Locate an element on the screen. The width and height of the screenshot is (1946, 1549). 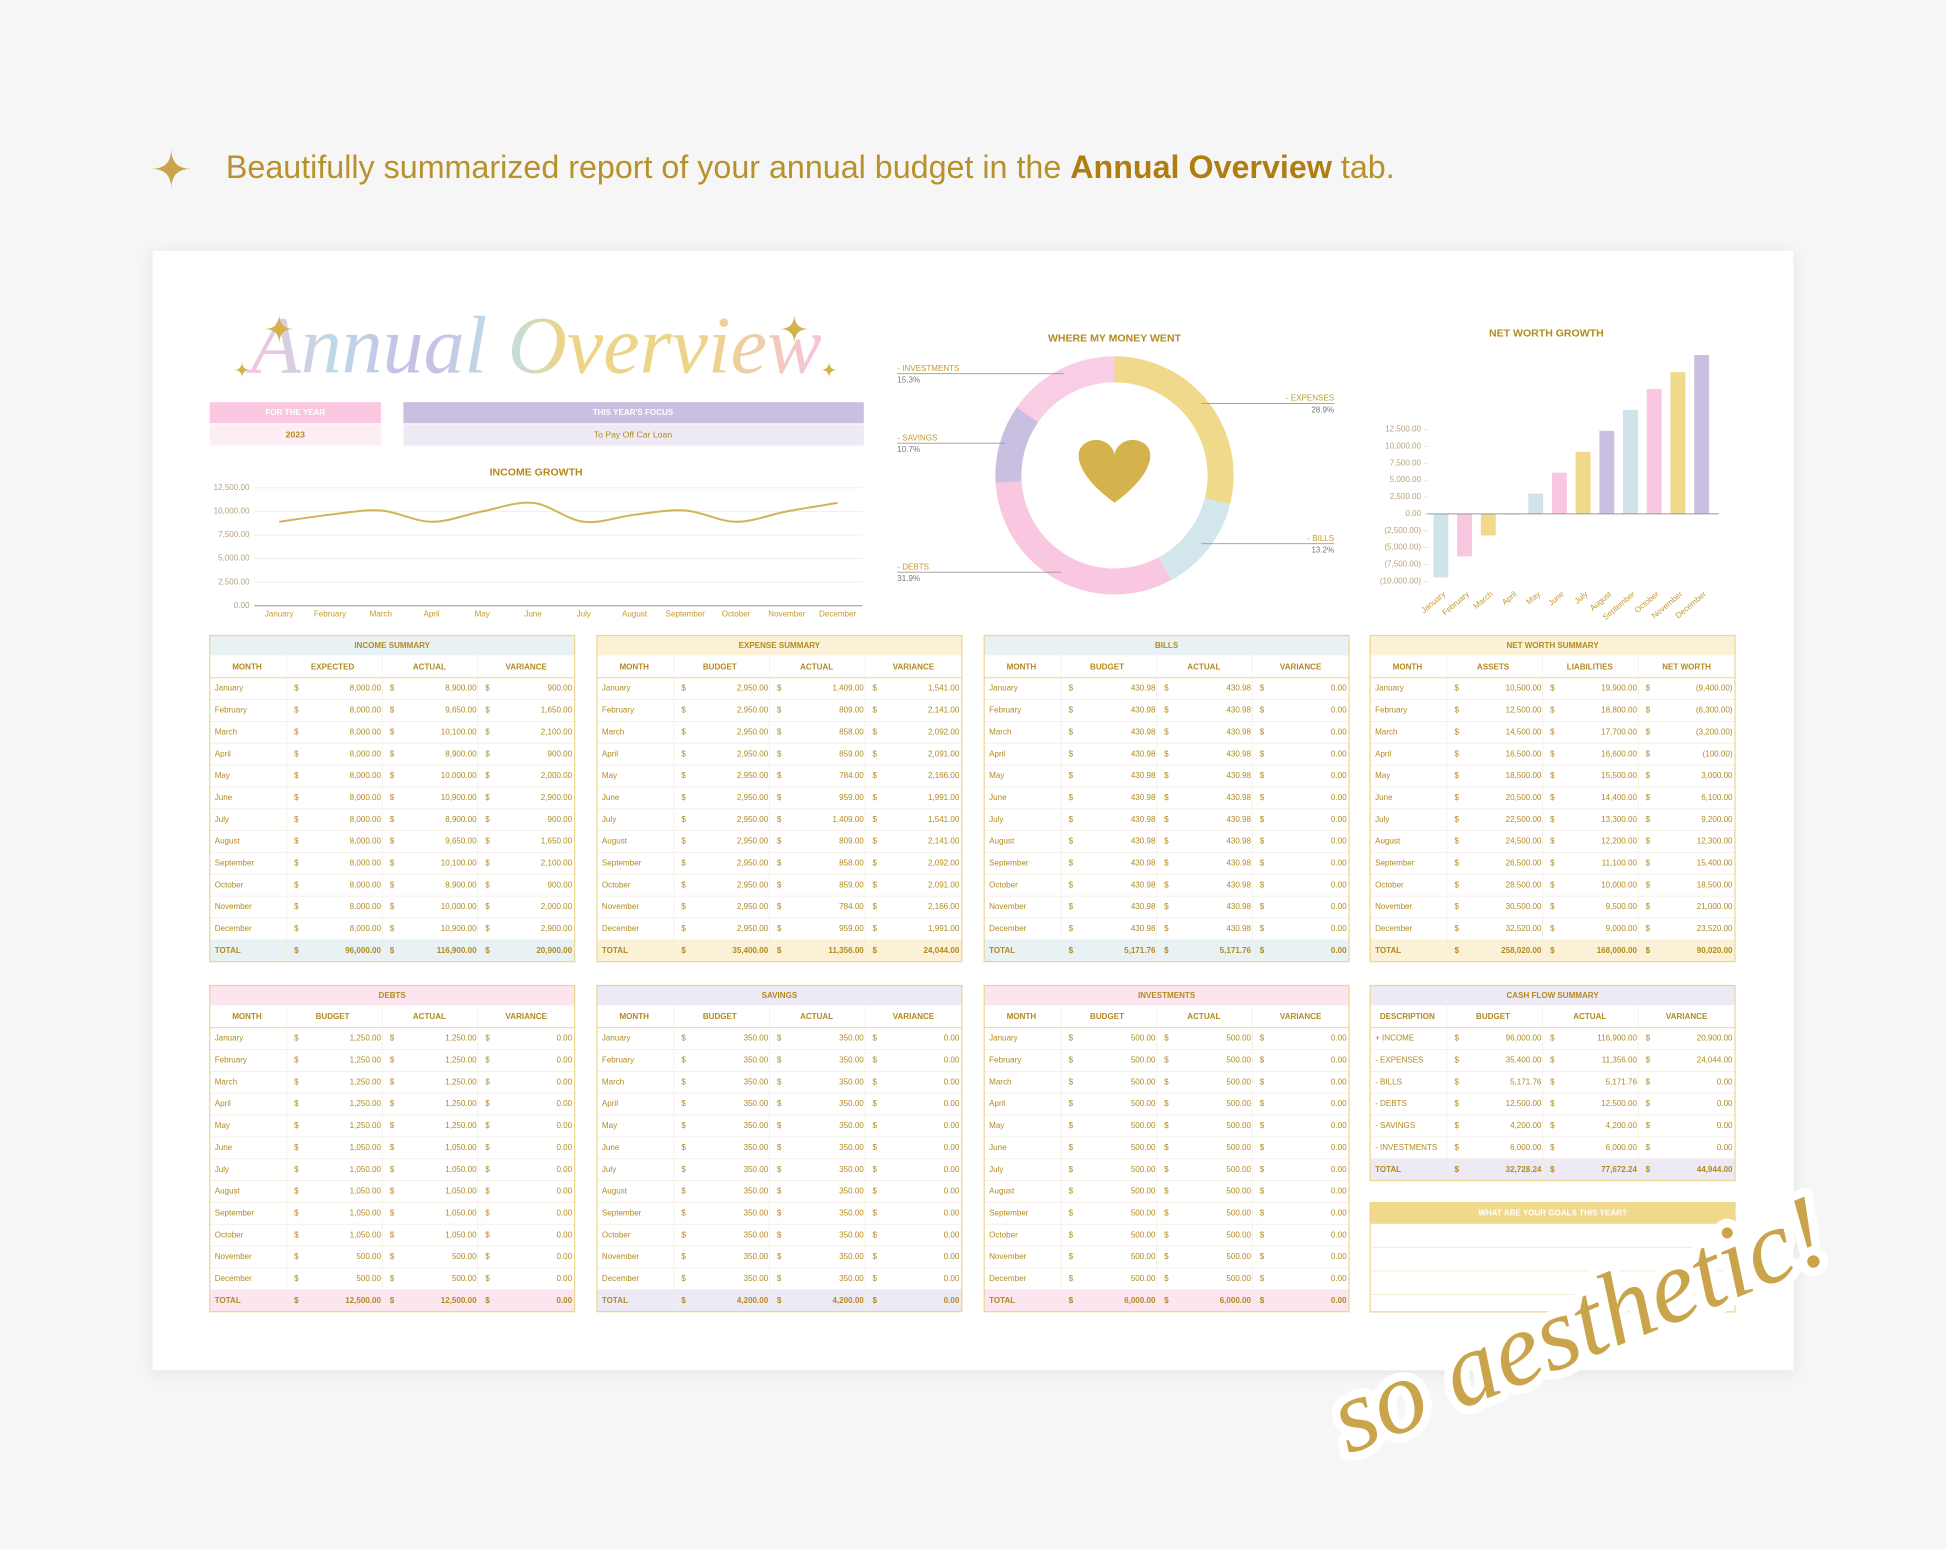
cell-value: 900.00 is located at coordinates (560, 819).